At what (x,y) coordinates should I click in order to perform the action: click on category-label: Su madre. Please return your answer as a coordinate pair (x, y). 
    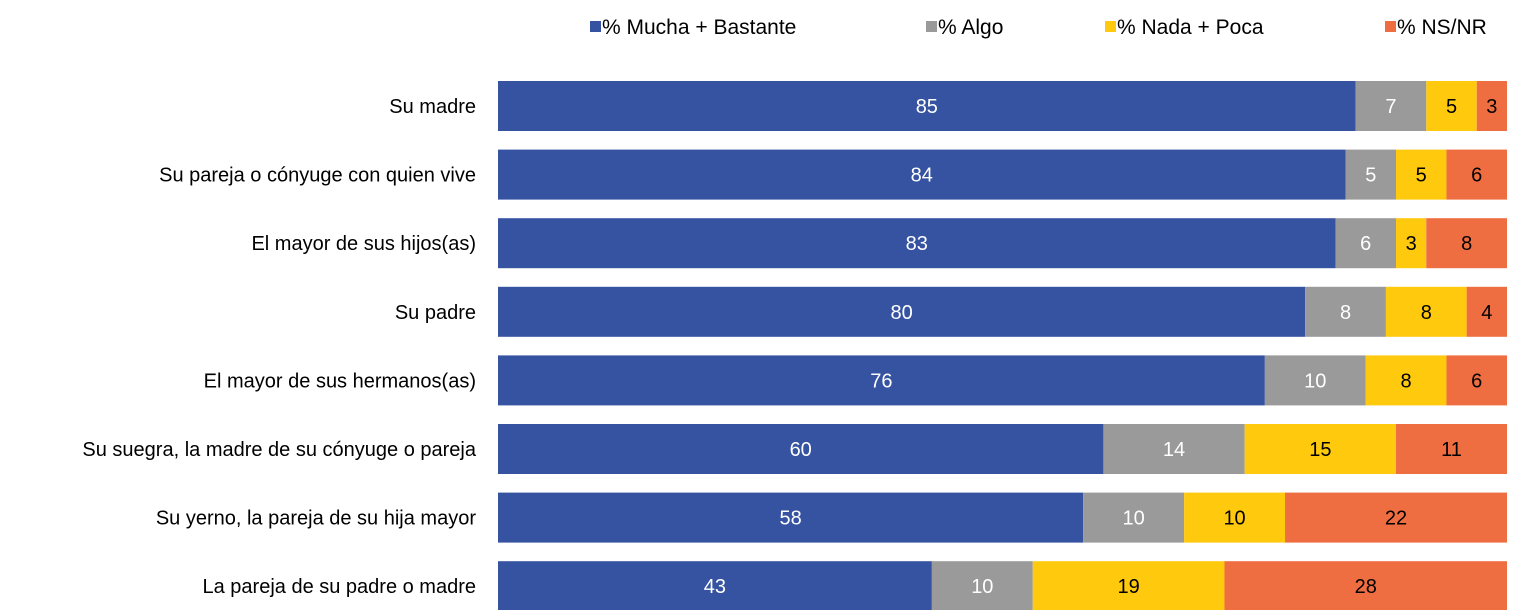
    Looking at the image, I should click on (432, 107).